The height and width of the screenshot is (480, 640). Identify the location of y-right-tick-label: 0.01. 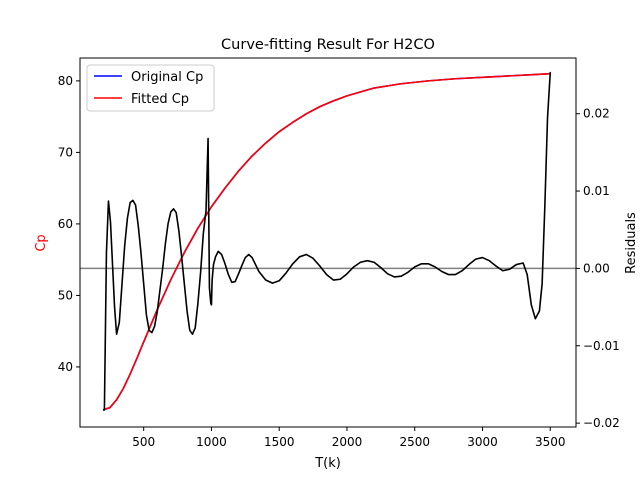
(596, 191).